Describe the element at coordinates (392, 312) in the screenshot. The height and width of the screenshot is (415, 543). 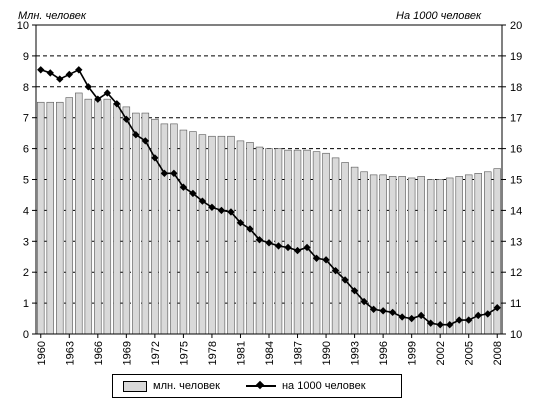
I see `line-point-1997` at that location.